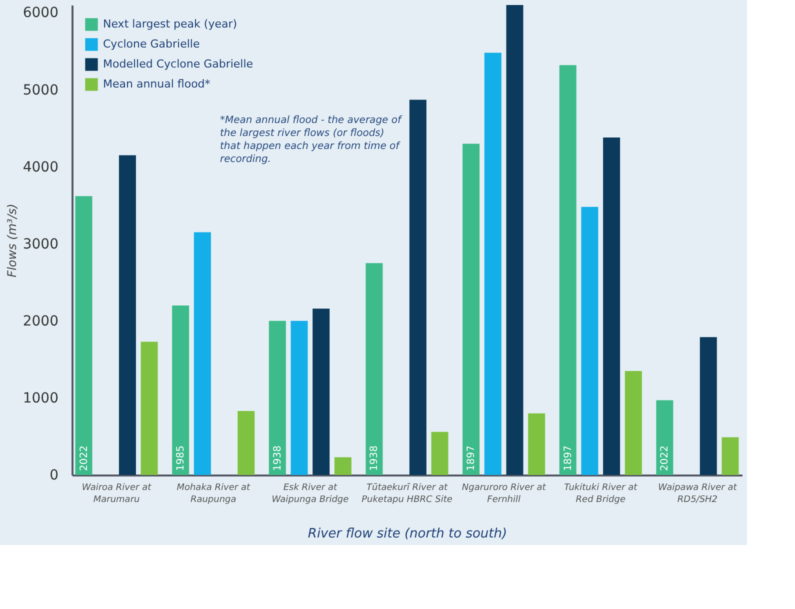 This screenshot has width=795, height=609. I want to click on x-tick-label: Tūtaekurī River at Puketapu HBRC Site, so click(407, 494).